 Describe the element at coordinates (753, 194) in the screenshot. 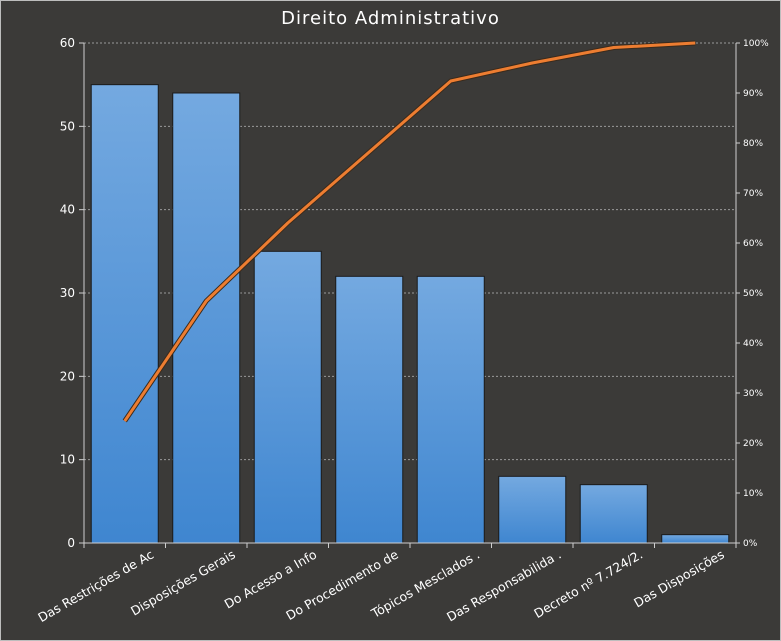

I see `right-tick-label: 70%` at that location.